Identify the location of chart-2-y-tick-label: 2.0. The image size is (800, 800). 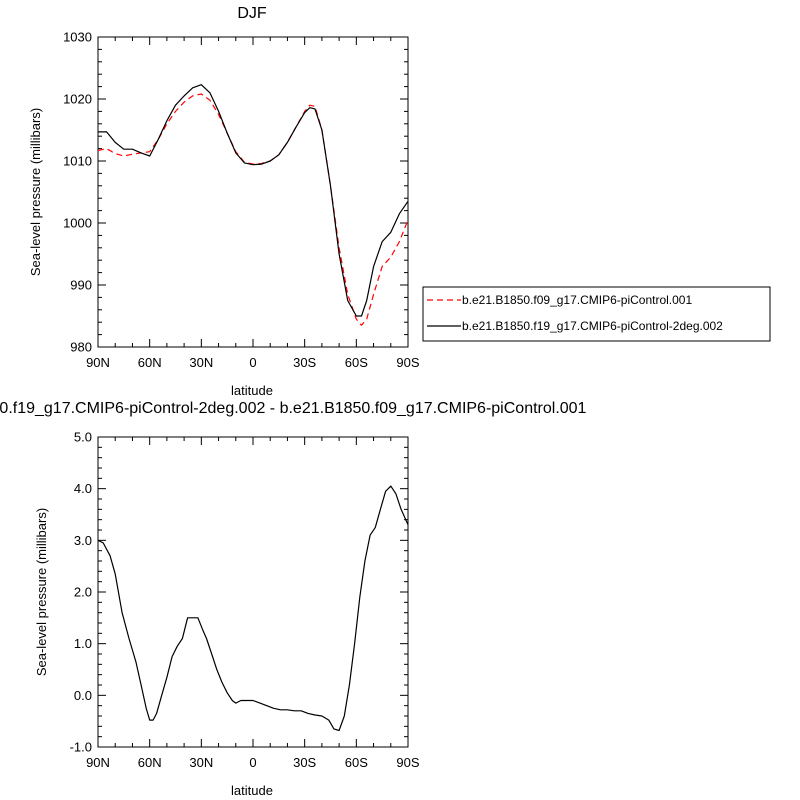
(83, 592).